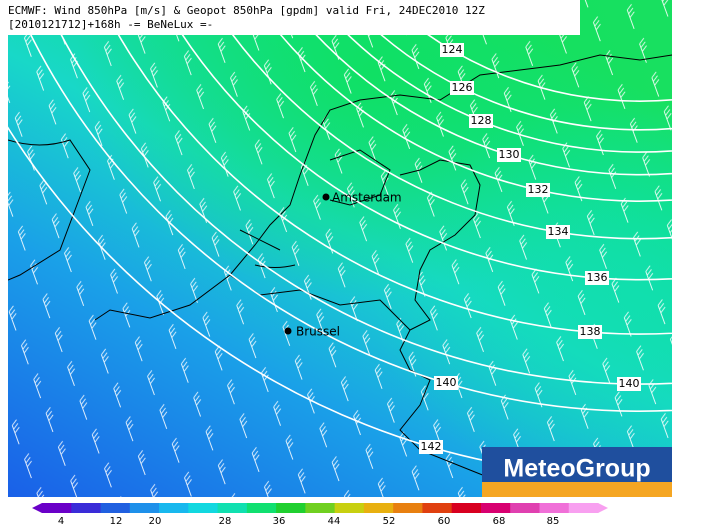 This screenshot has height=527, width=725. What do you see at coordinates (61, 521) in the screenshot?
I see `colorbar-tick-label: 4` at bounding box center [61, 521].